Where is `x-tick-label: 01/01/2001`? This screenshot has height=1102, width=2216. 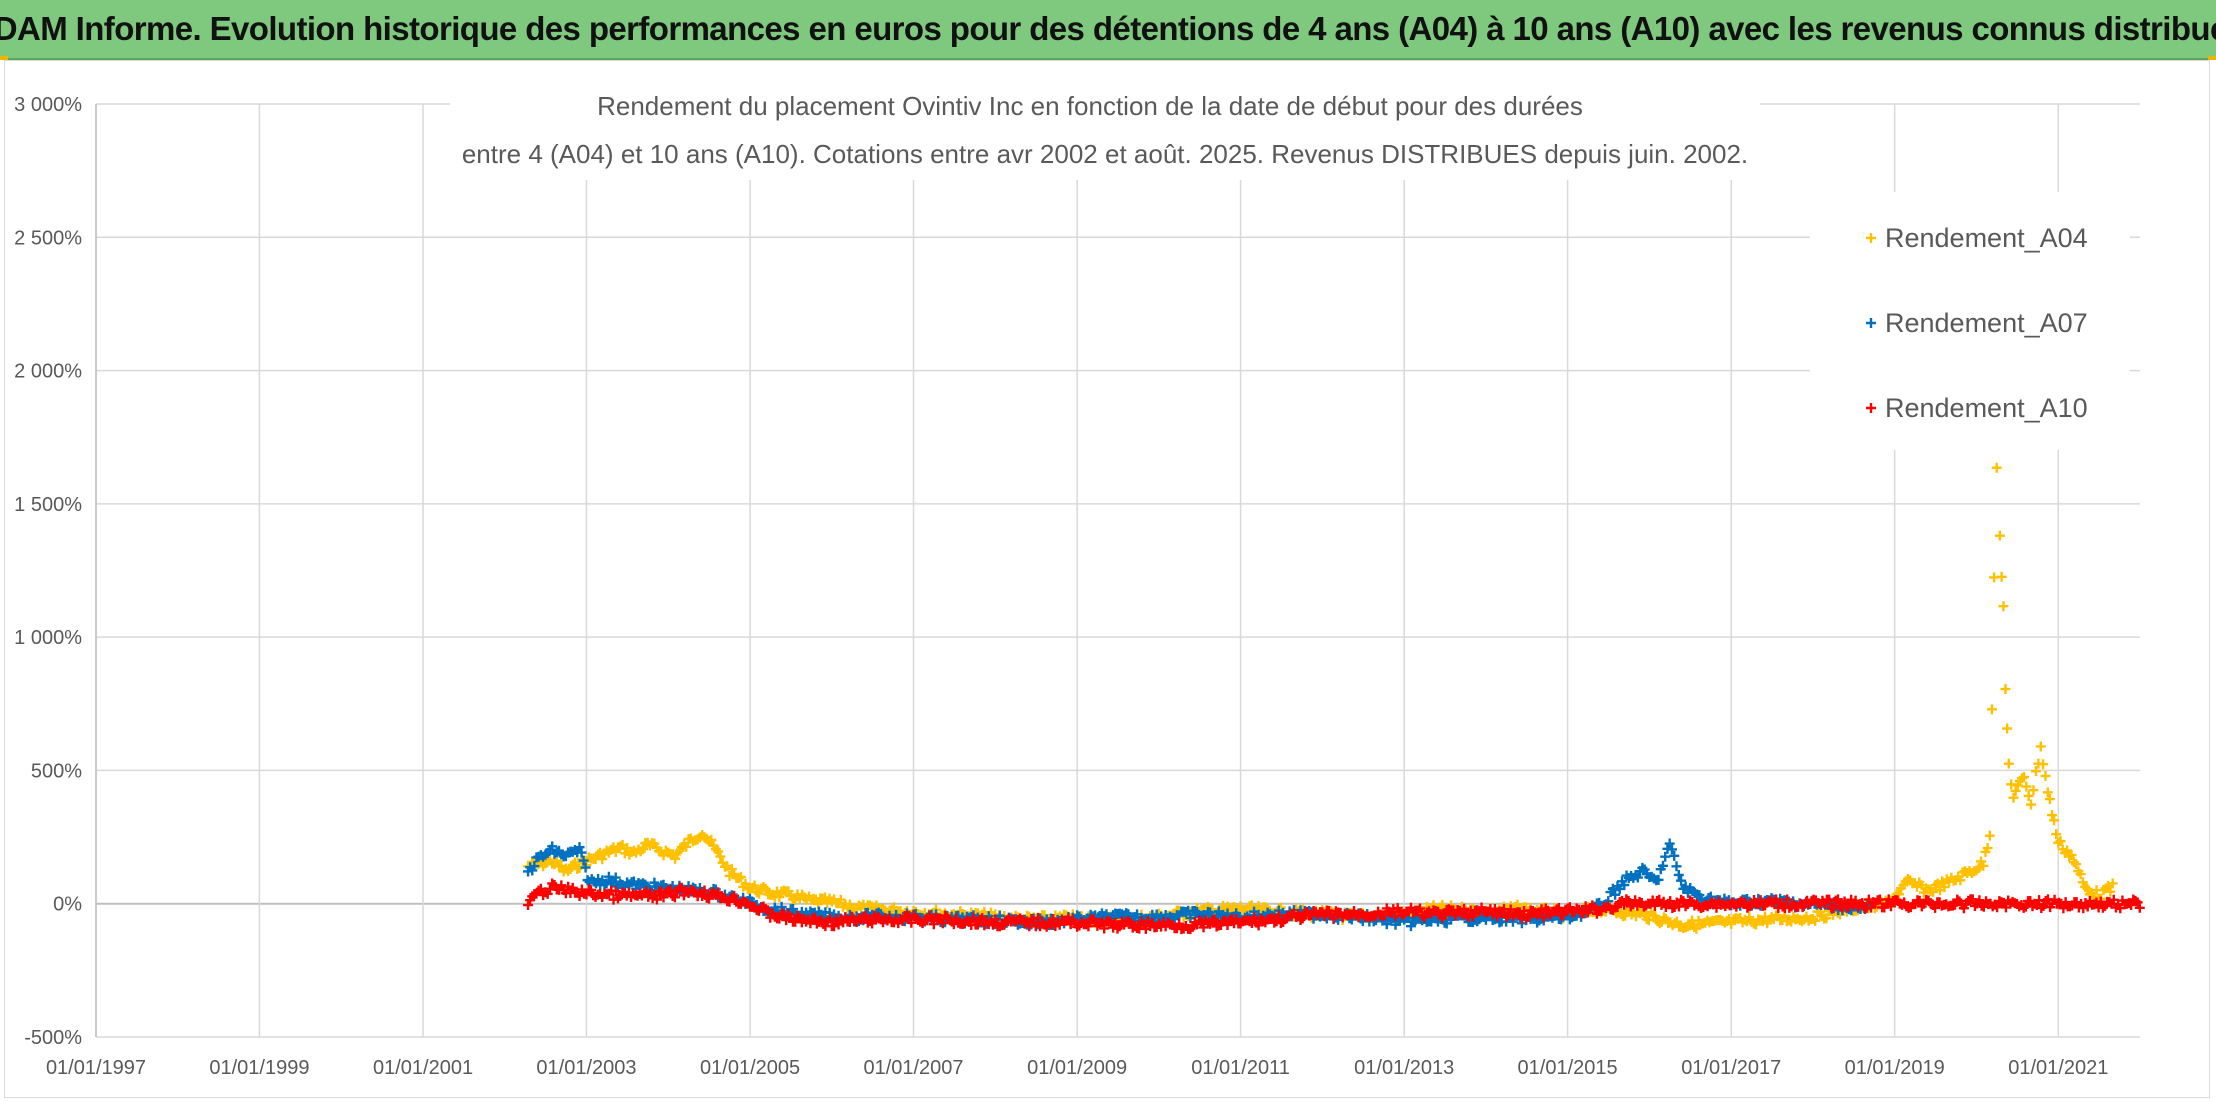 x-tick-label: 01/01/2001 is located at coordinates (423, 1068).